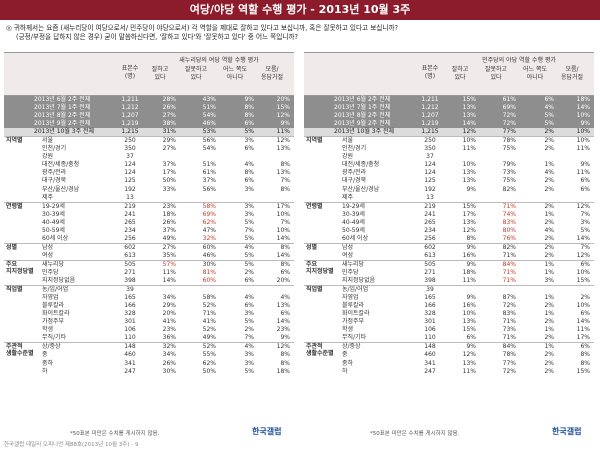 The width and height of the screenshot is (600, 450). What do you see at coordinates (130, 222) in the screenshot?
I see `sample-size: 265` at bounding box center [130, 222].